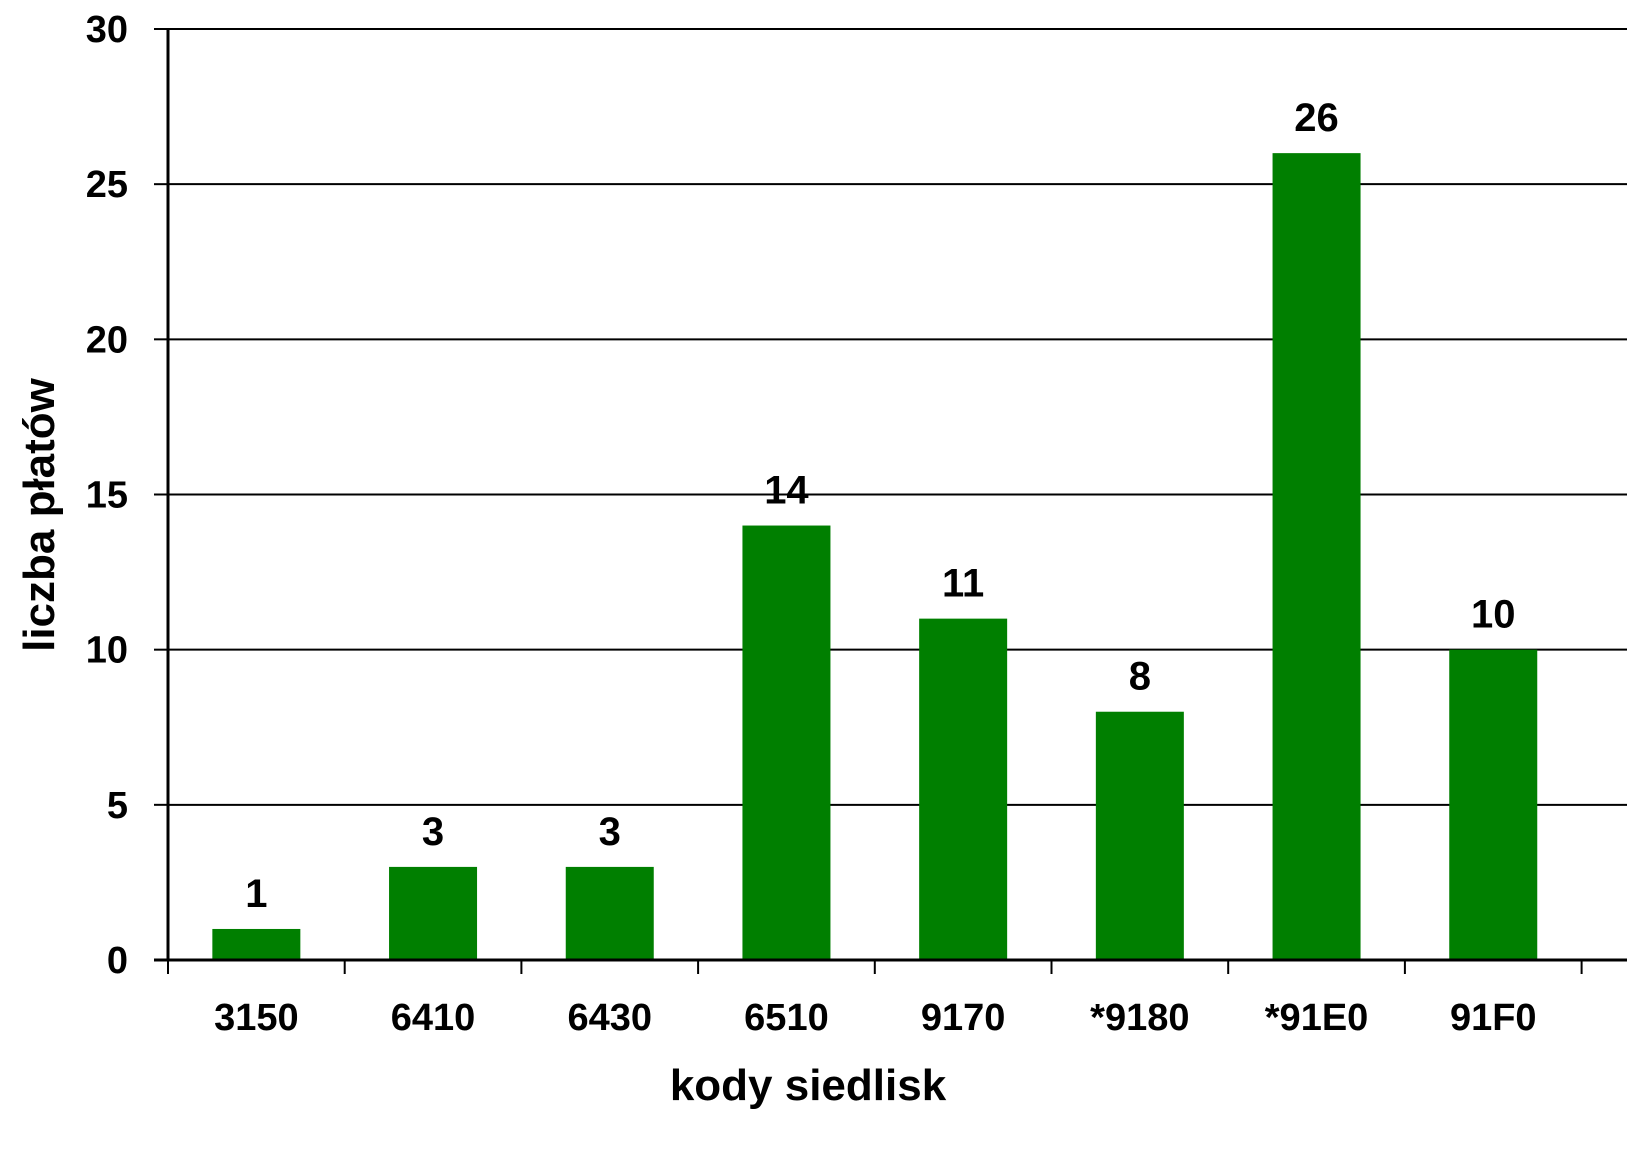  Describe the element at coordinates (1317, 1018) in the screenshot. I see `x-tick-label: *91E0` at that location.